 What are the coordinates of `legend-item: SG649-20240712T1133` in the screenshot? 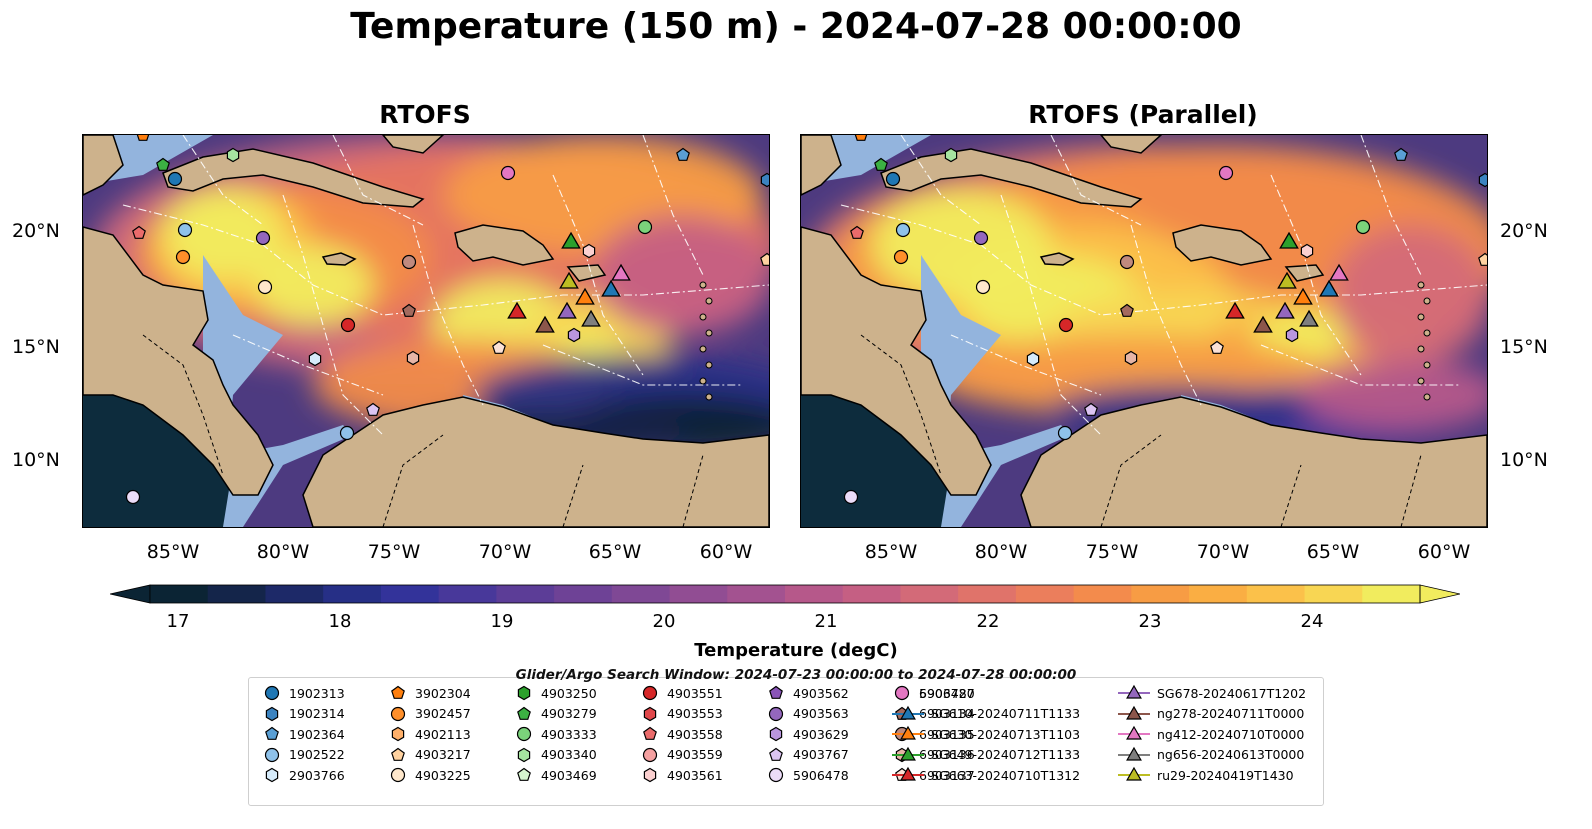 It's located at (985, 755).